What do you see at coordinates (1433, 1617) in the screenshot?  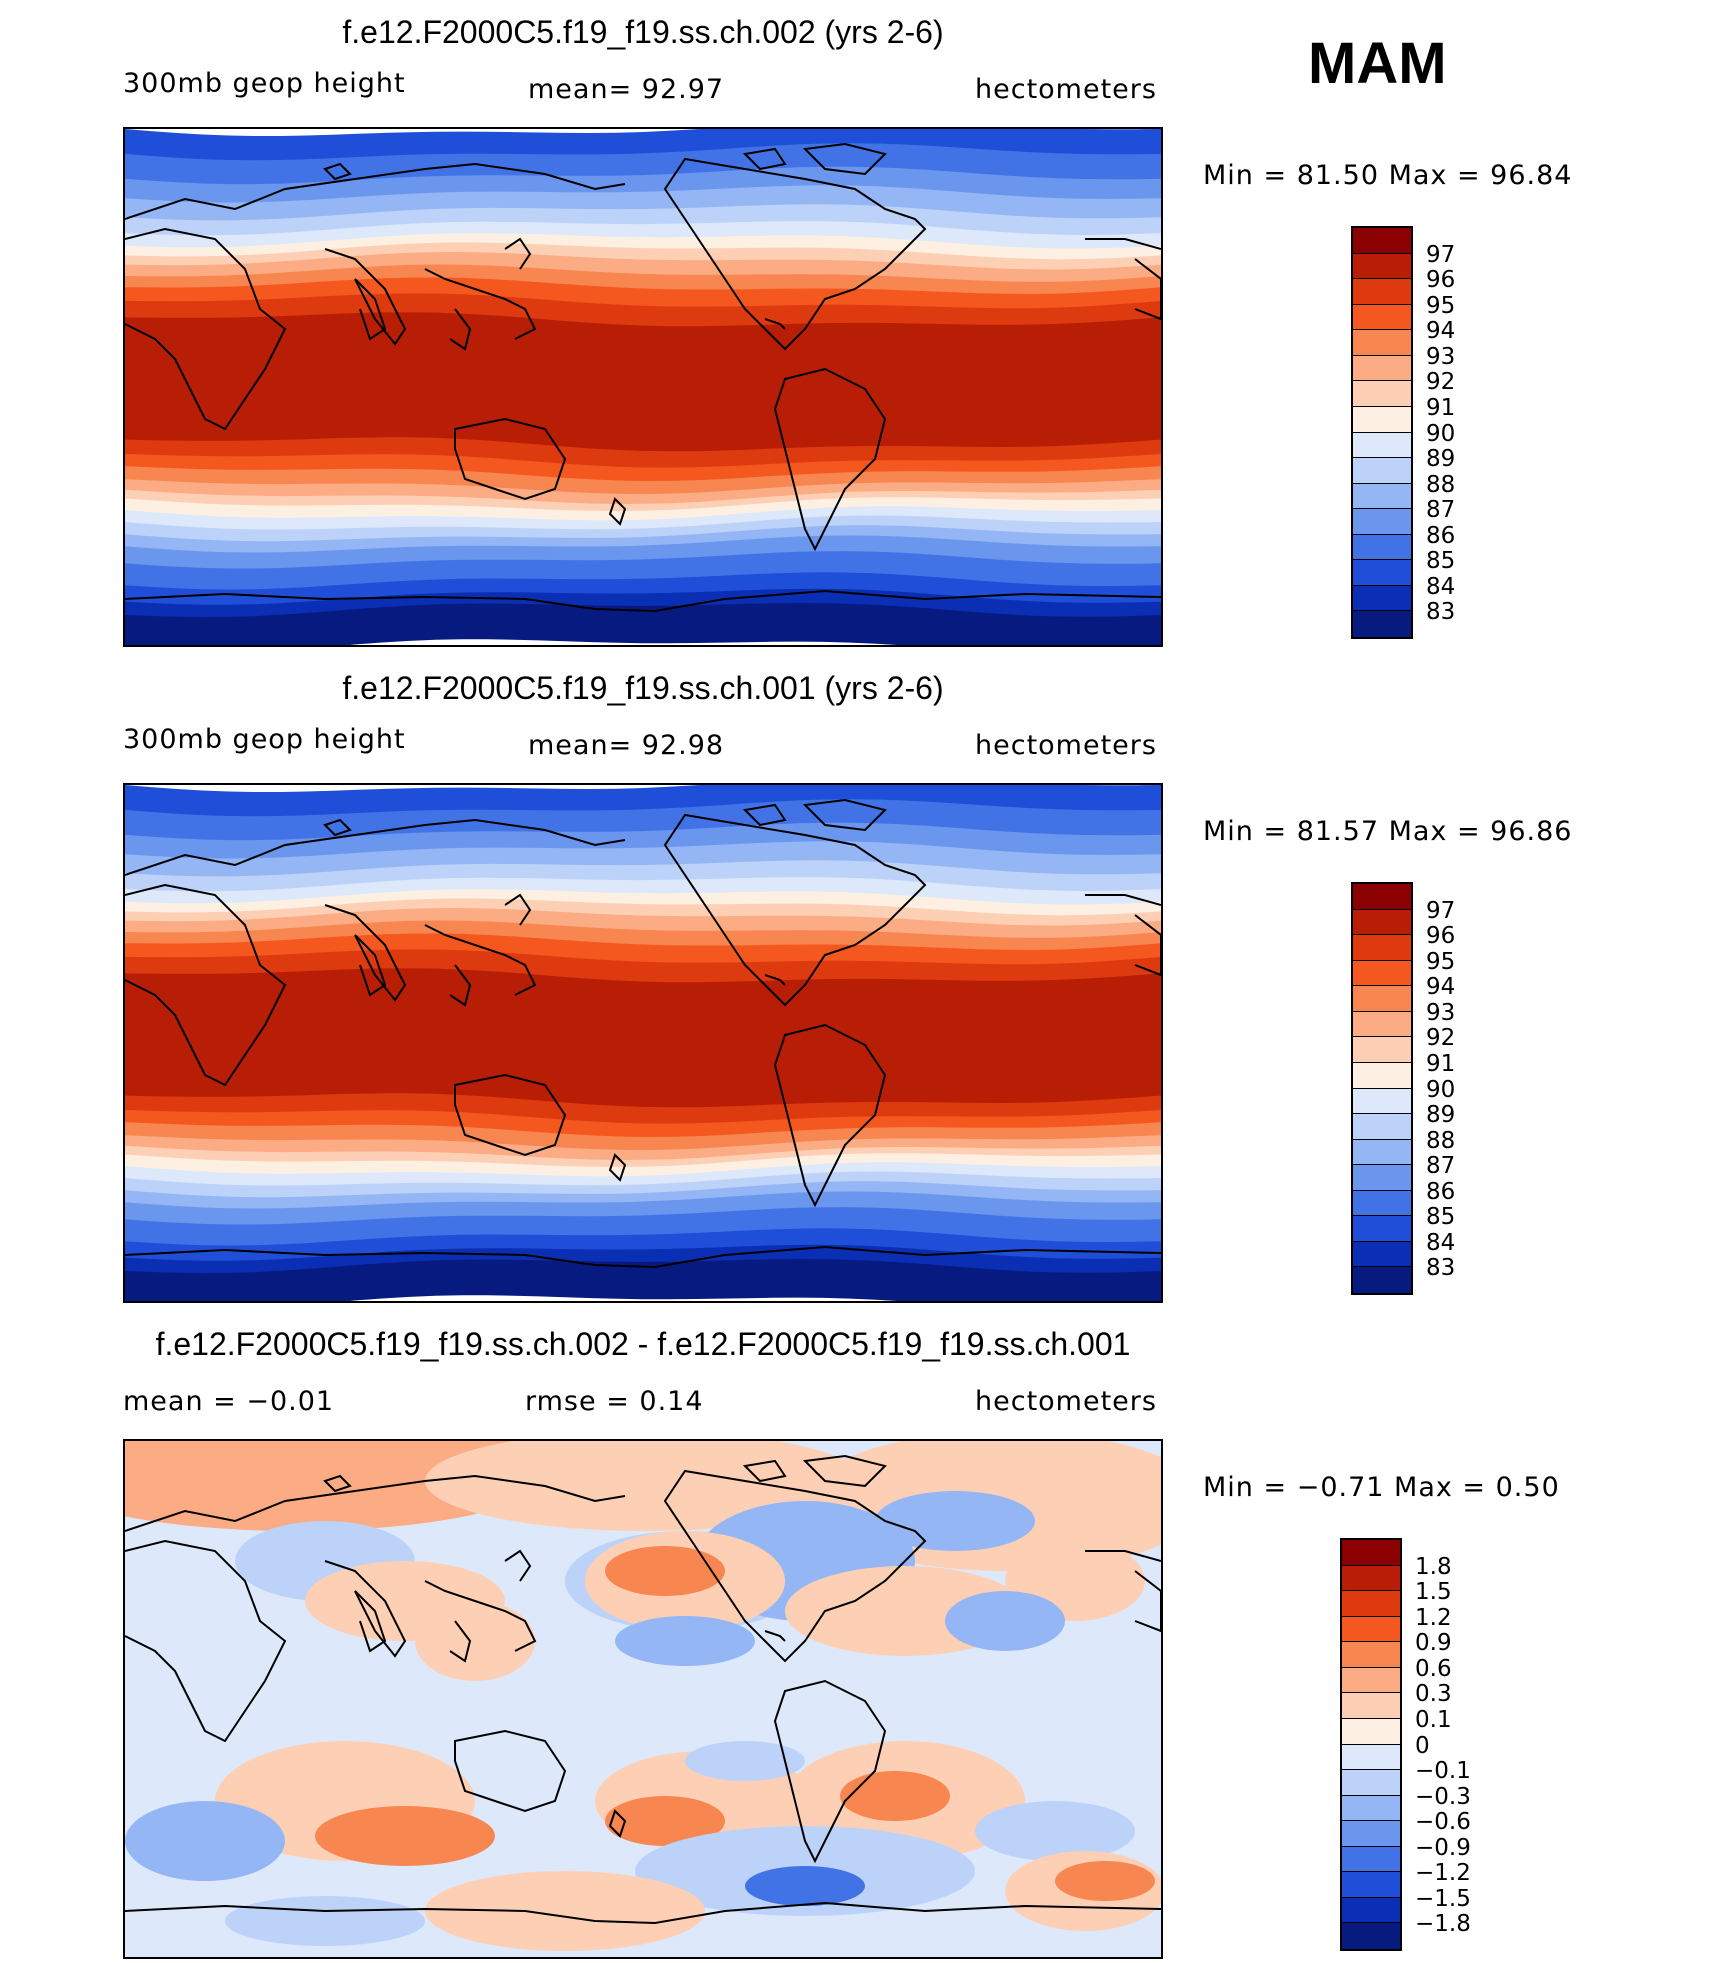 I see `colorbar-tick-label: 1.2` at bounding box center [1433, 1617].